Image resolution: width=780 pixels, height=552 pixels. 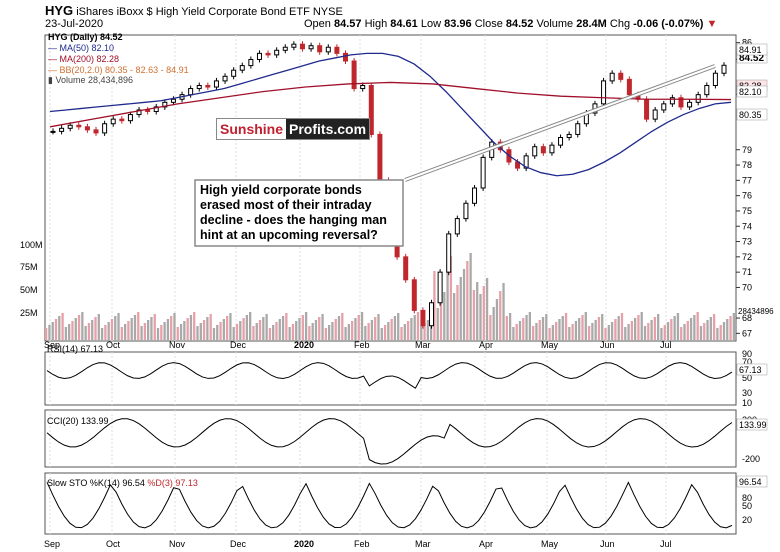 I want to click on month-label-bottom-4: 2020, so click(x=304, y=544).